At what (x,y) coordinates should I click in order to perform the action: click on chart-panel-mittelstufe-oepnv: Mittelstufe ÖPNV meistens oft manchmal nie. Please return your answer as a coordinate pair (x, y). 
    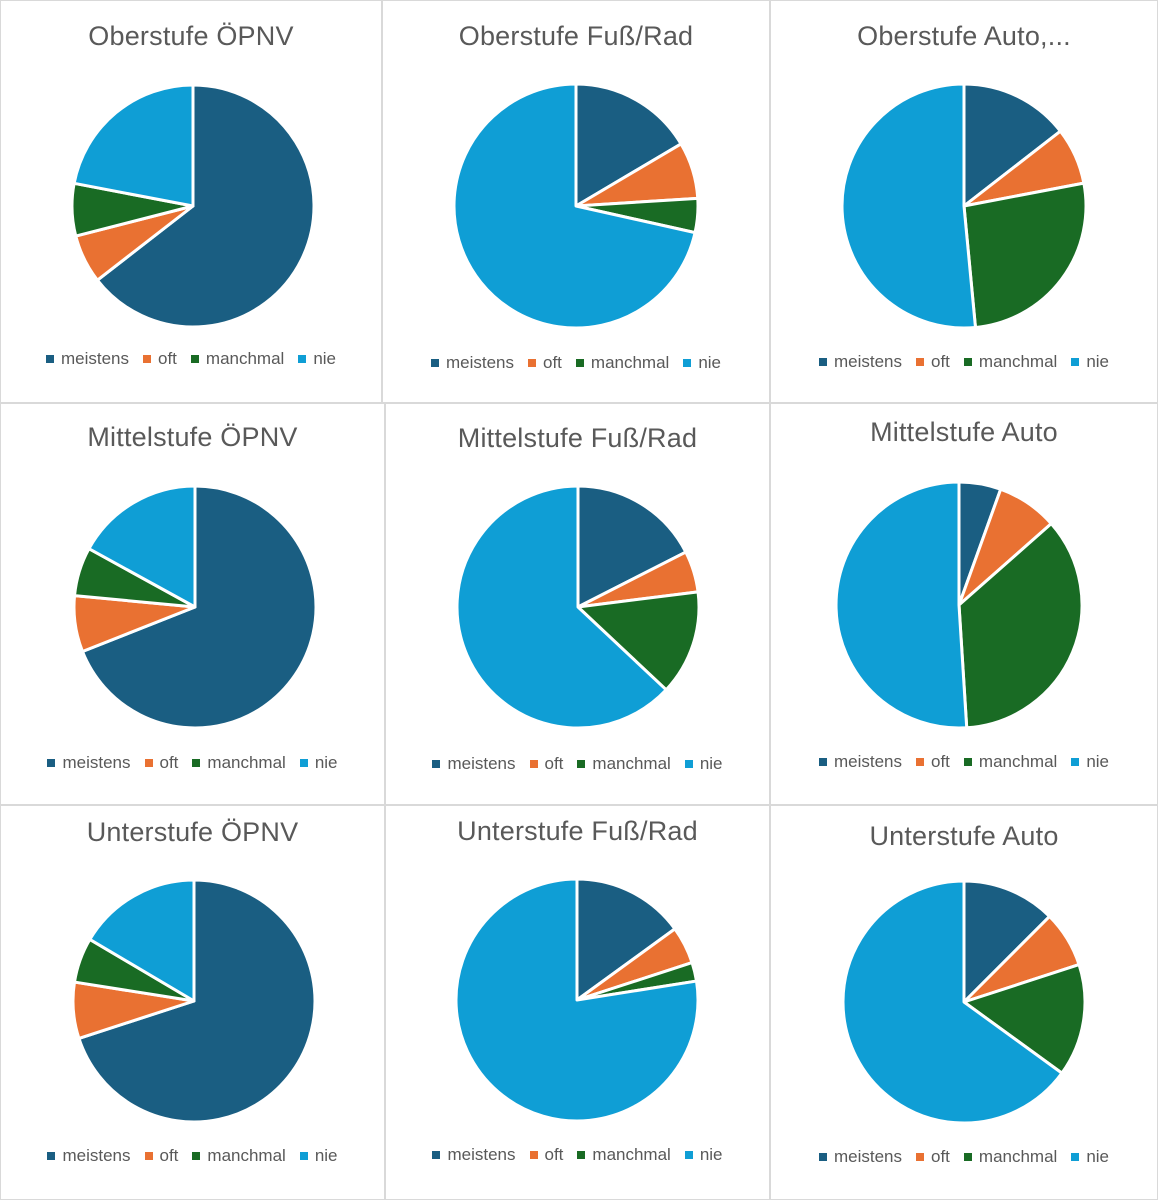
    Looking at the image, I should click on (192, 604).